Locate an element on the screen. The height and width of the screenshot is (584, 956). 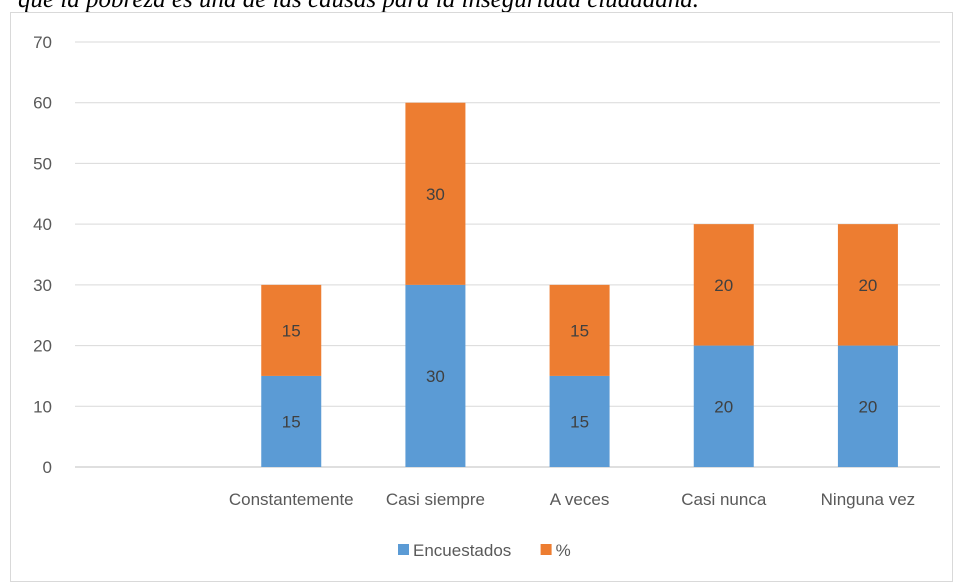
y-tick-label: 50 is located at coordinates (42, 163).